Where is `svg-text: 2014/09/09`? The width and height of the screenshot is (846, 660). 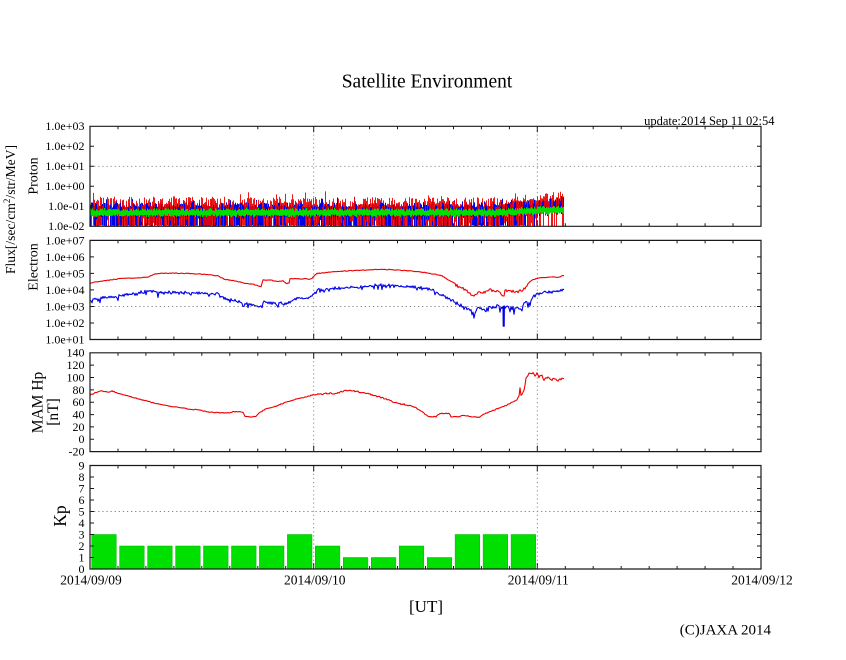 svg-text: 2014/09/09 is located at coordinates (91, 580).